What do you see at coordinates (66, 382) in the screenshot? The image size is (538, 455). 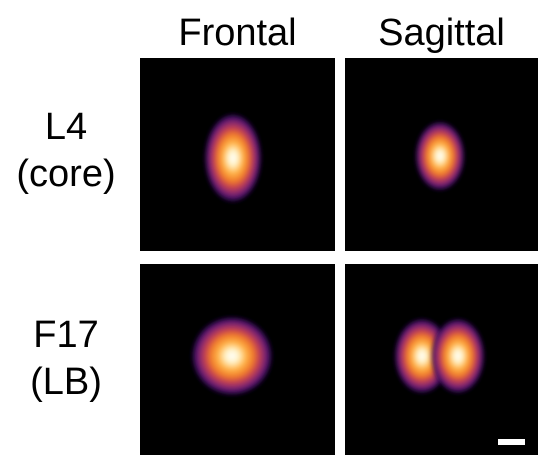 I see `row-label-detail: (LB)` at bounding box center [66, 382].